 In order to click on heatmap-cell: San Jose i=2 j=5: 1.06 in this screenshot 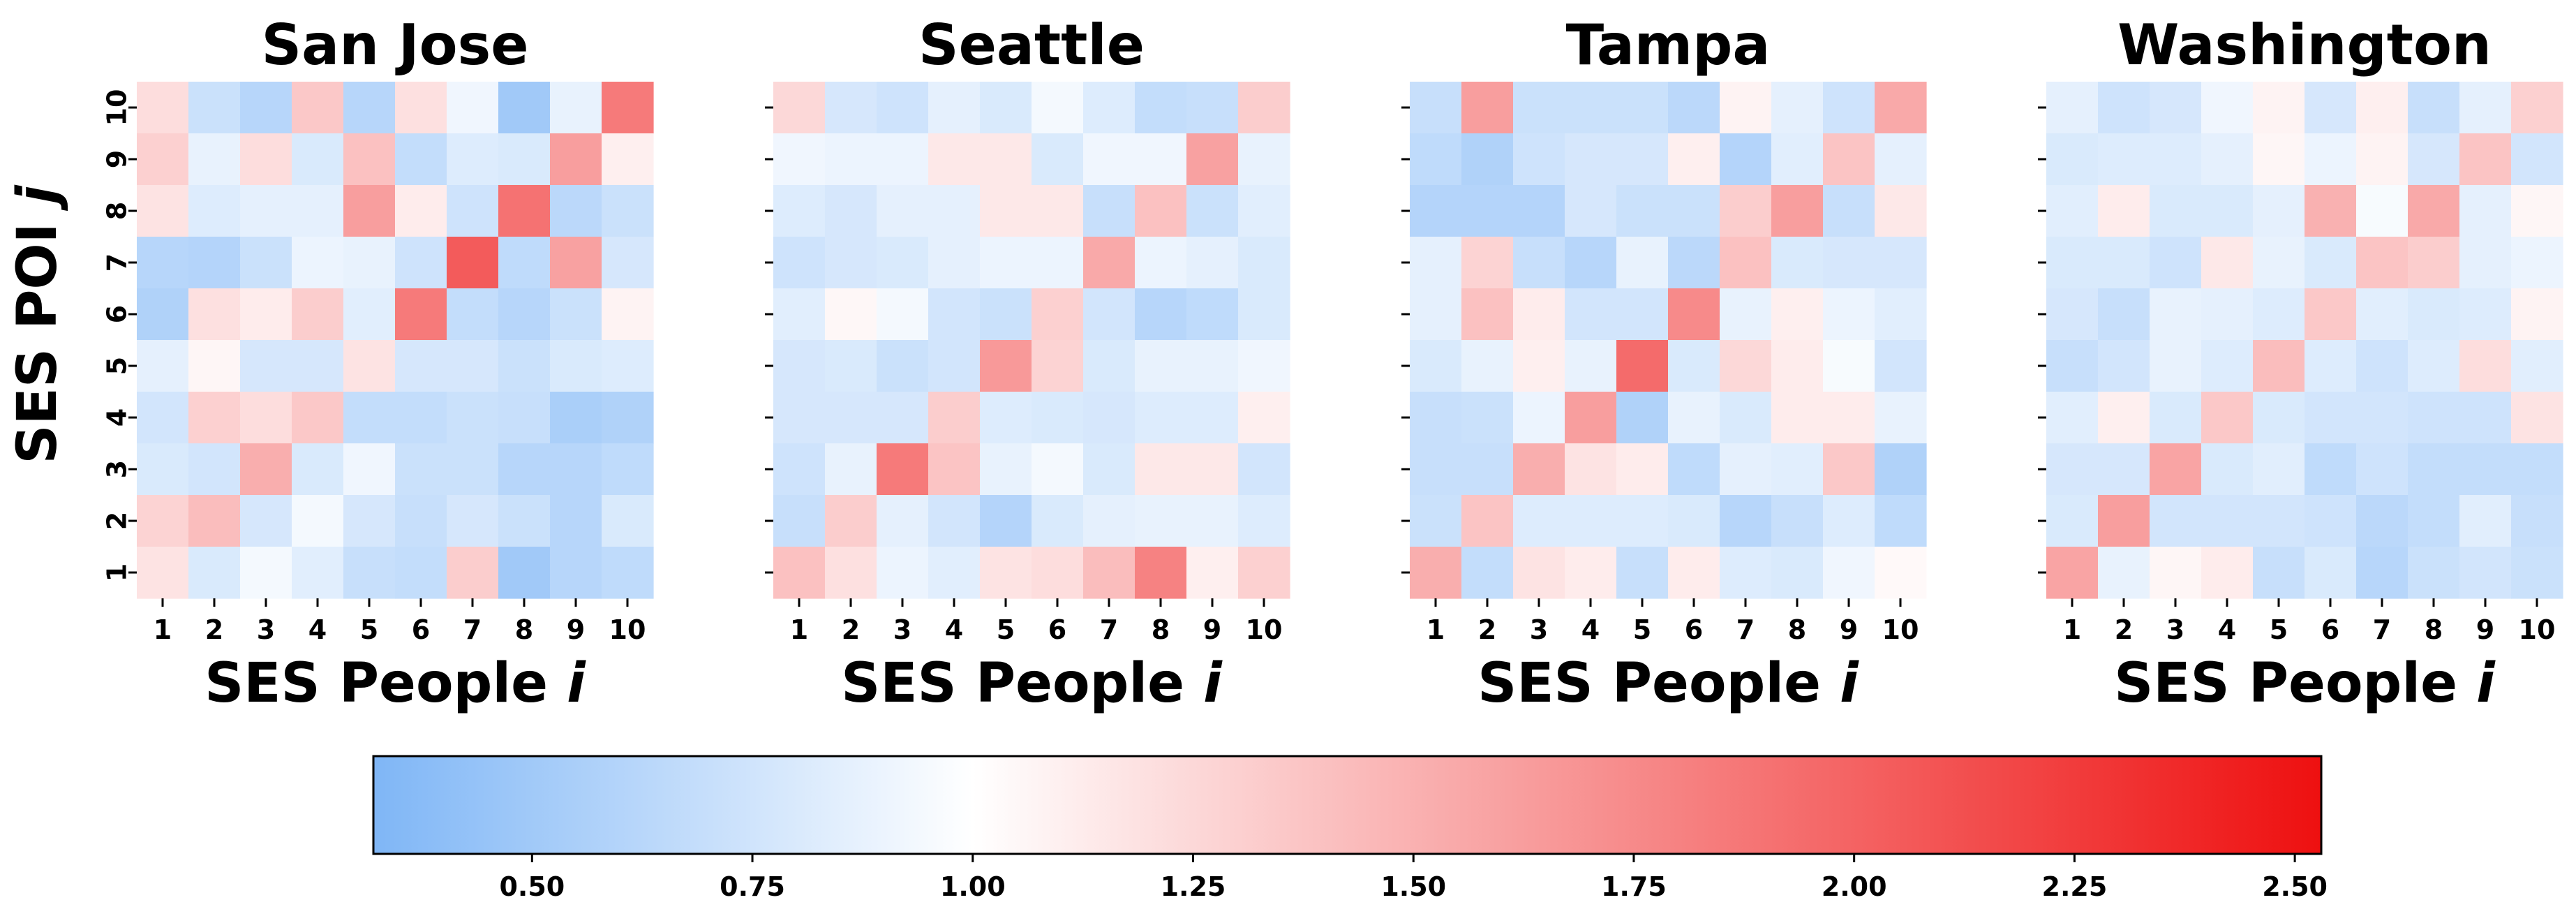, I will do `click(215, 366)`.